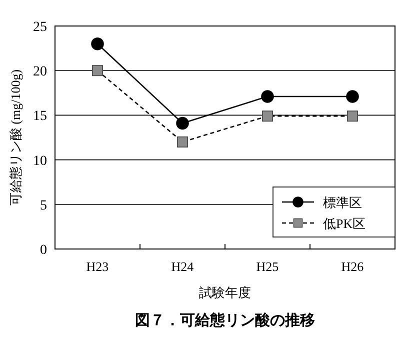 The width and height of the screenshot is (412, 338). Describe the element at coordinates (43, 206) in the screenshot. I see `y-tick-label: 5` at that location.